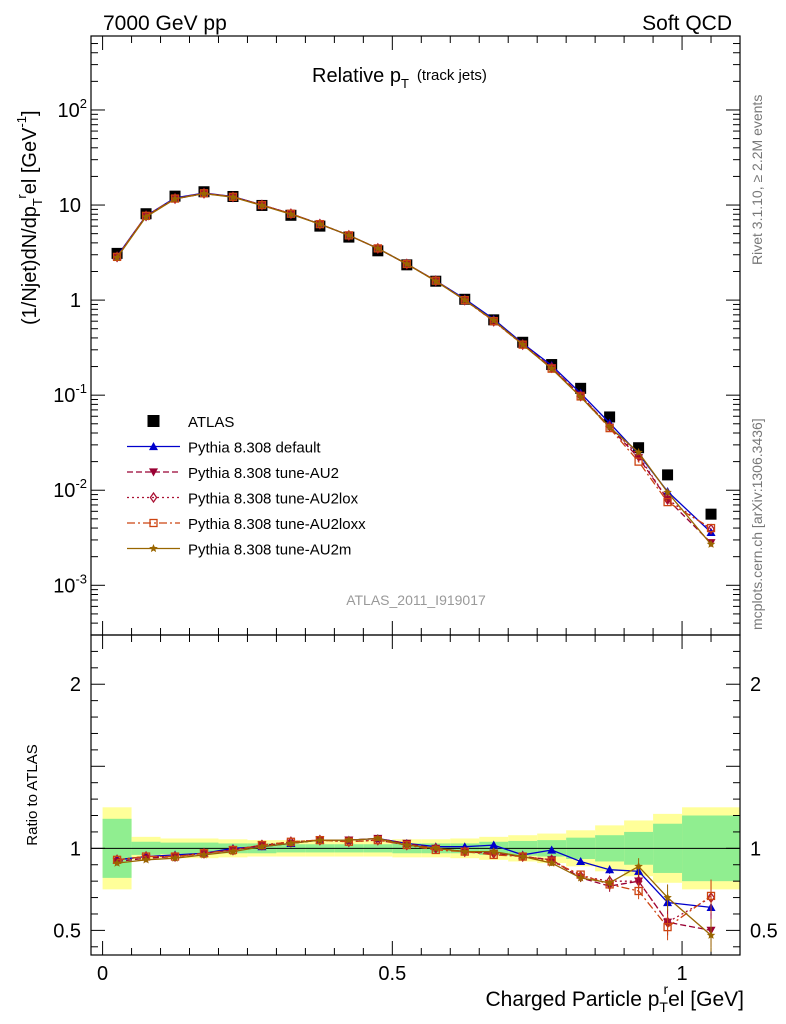  What do you see at coordinates (416, 600) in the screenshot?
I see `analysis-id-label: ATLAS_2011_I919017` at bounding box center [416, 600].